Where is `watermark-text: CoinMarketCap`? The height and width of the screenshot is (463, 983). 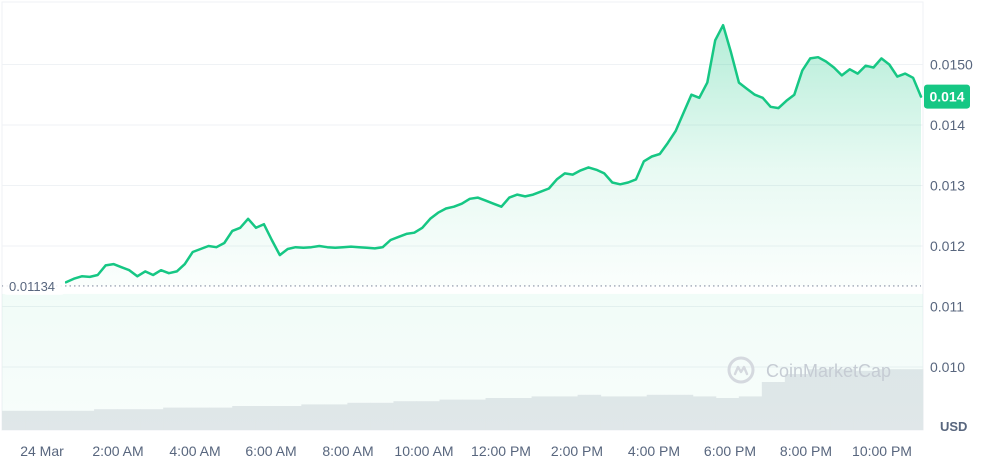
watermark-text: CoinMarketCap is located at coordinates (828, 371).